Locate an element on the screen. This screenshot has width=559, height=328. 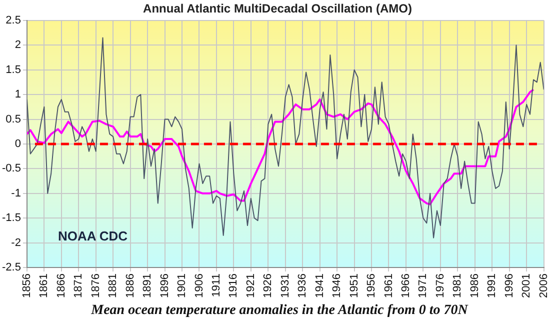
x-tick-label: 1951 is located at coordinates (354, 286).